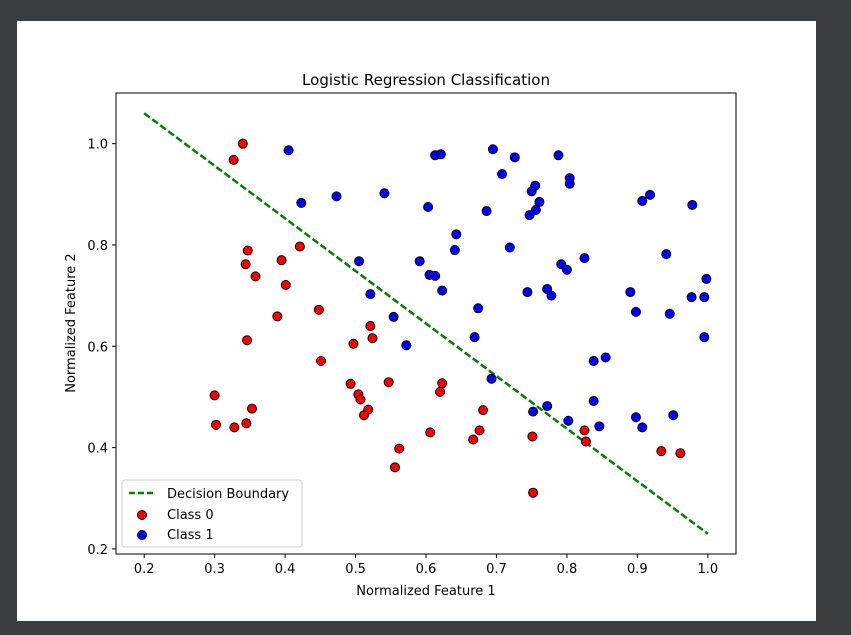  What do you see at coordinates (97, 246) in the screenshot?
I see `y-tick-label: 0.8` at bounding box center [97, 246].